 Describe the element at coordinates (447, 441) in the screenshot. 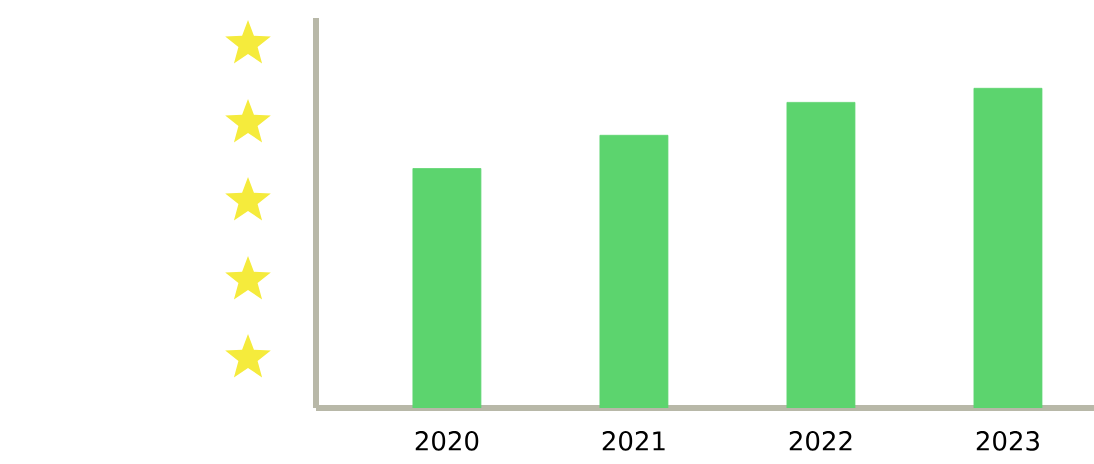

I see `x-tick-label: 2020` at that location.